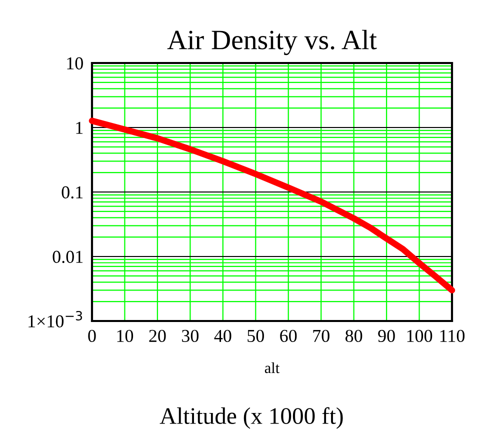  Describe the element at coordinates (55, 319) in the screenshot. I see `y-tick-label: 1×10$^{−3}$` at that location.